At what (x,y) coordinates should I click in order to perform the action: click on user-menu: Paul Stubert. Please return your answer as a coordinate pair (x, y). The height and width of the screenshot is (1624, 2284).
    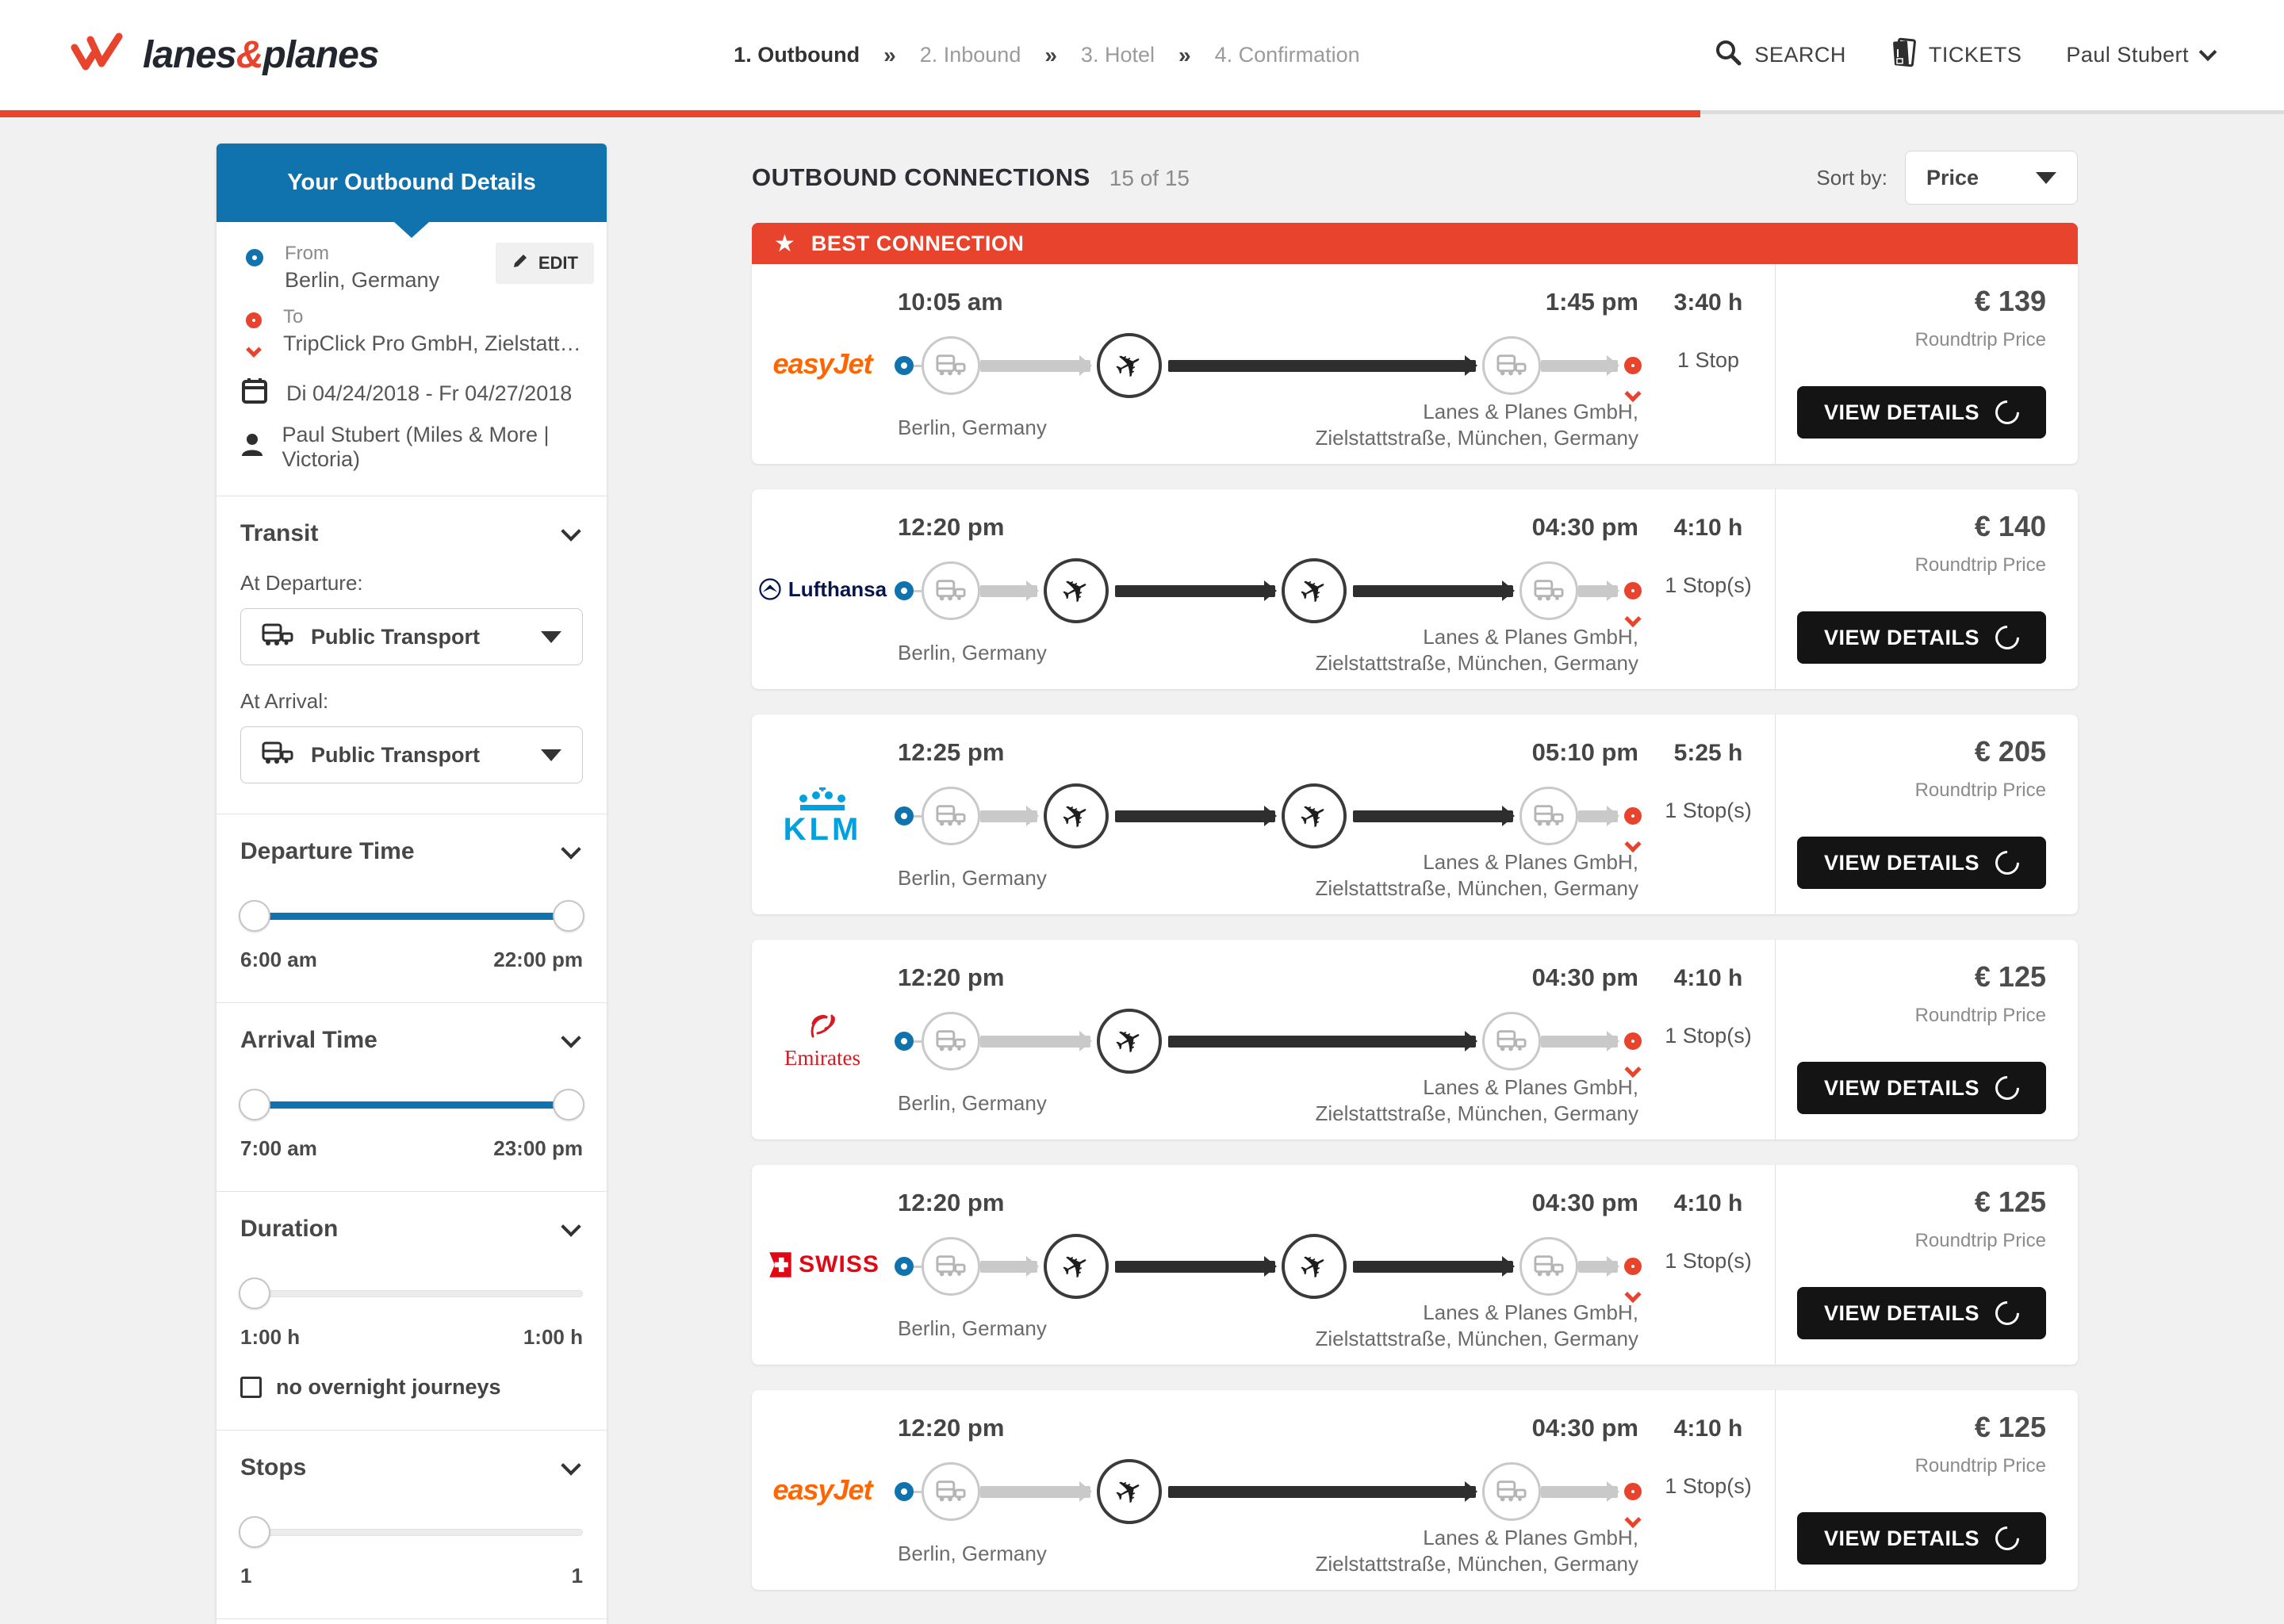
    Looking at the image, I should click on (2141, 54).